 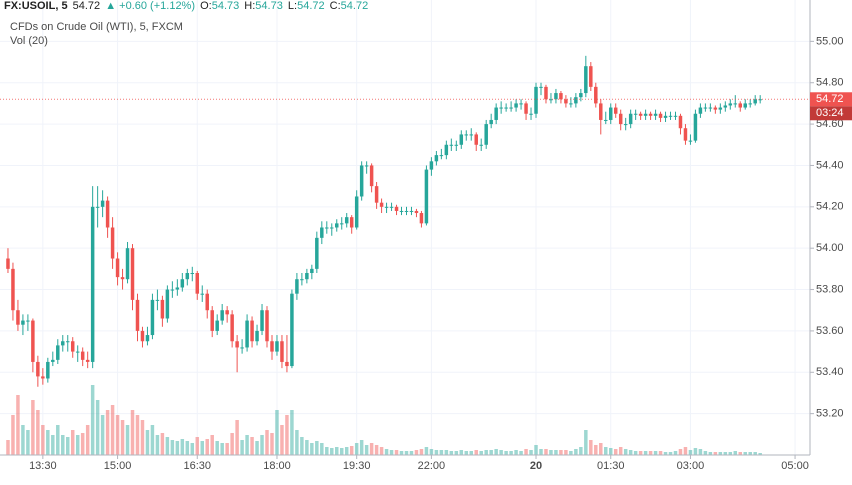 What do you see at coordinates (830, 248) in the screenshot?
I see `y-tick-label: 54.00` at bounding box center [830, 248].